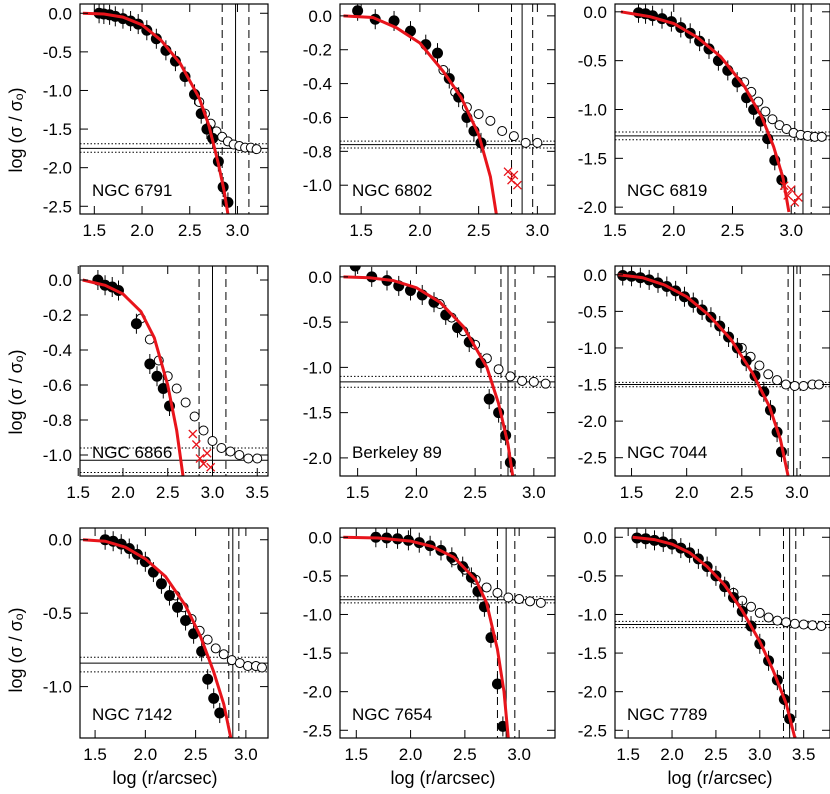 The image size is (830, 794). Describe the element at coordinates (442, 778) in the screenshot. I see `x-axis-label: log (r/arcsec)` at that location.